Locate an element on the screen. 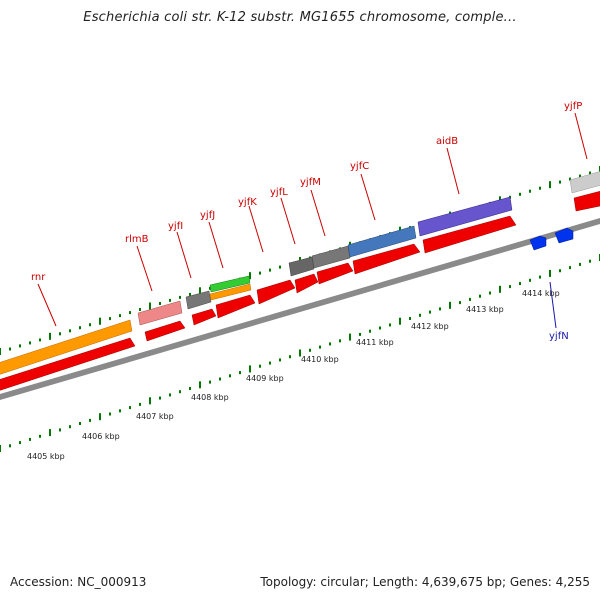 This screenshot has height=600, width=600. kbp-label-4405: 4405 kbp is located at coordinates (46, 456).